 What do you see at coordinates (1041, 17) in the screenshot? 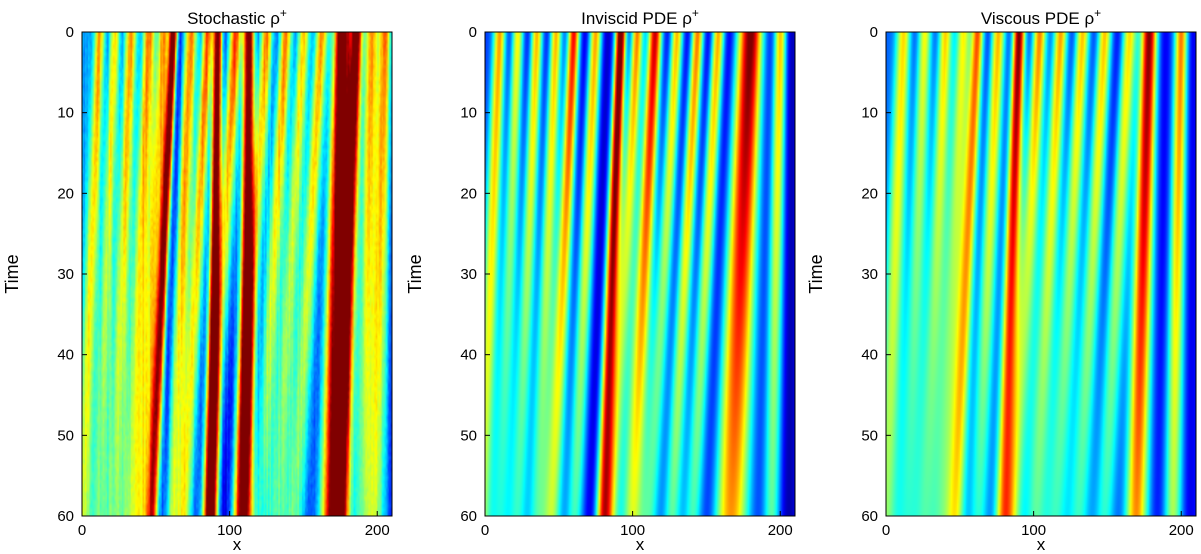
I see `panel-title: Viscous PDE ρ+` at bounding box center [1041, 17].